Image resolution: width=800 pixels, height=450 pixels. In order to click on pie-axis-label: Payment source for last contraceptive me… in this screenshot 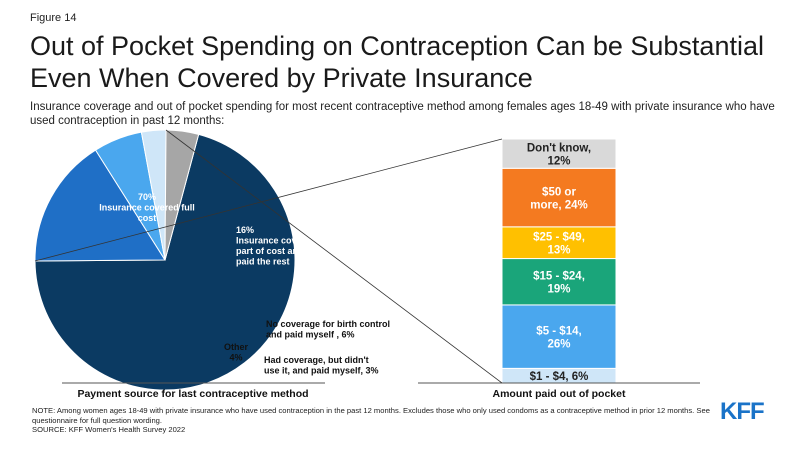, I will do `click(192, 394)`.